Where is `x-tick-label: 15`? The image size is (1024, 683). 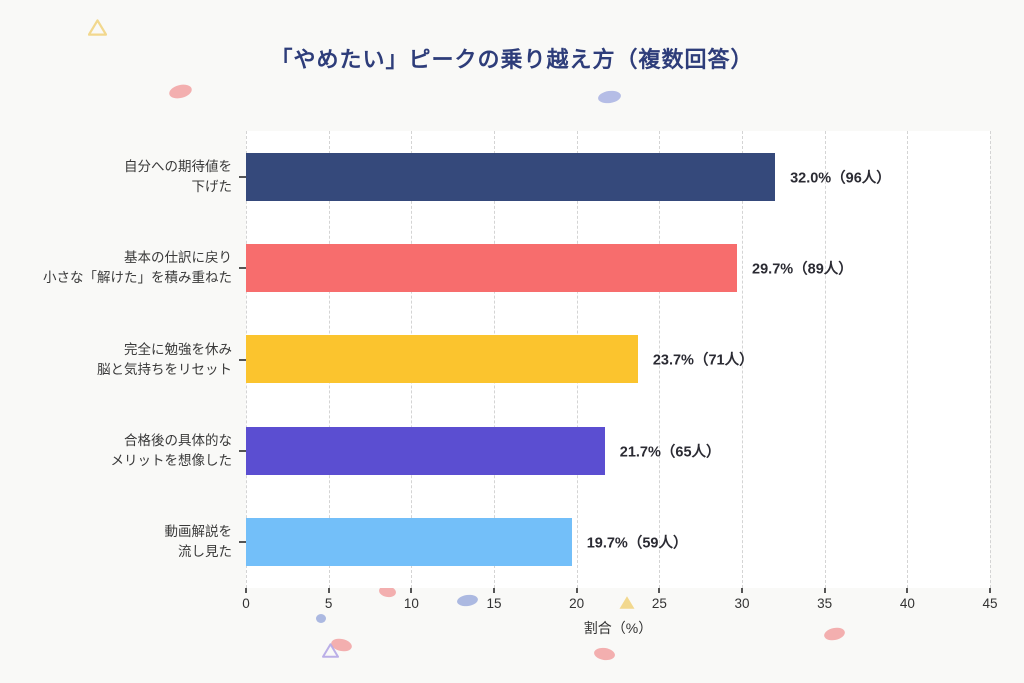 x-tick-label: 15 is located at coordinates (494, 603).